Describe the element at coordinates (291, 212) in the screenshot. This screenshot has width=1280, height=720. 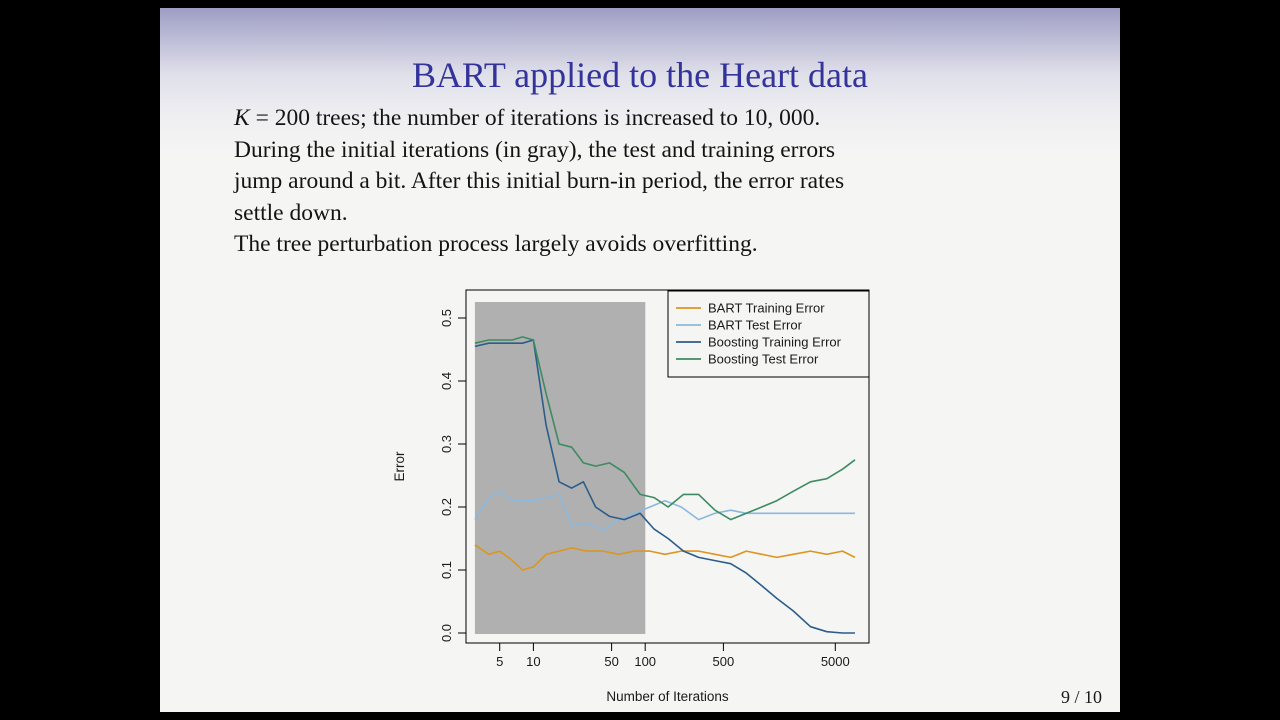
I see `body-line: settle down.` at that location.